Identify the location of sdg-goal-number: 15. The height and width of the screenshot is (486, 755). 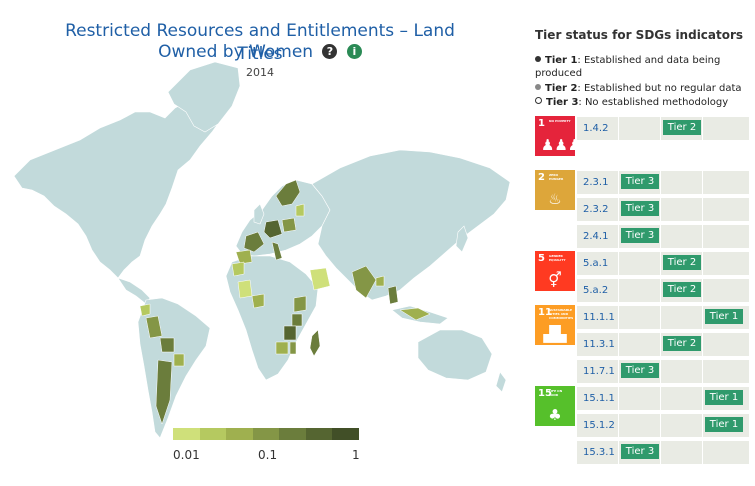
(545, 393).